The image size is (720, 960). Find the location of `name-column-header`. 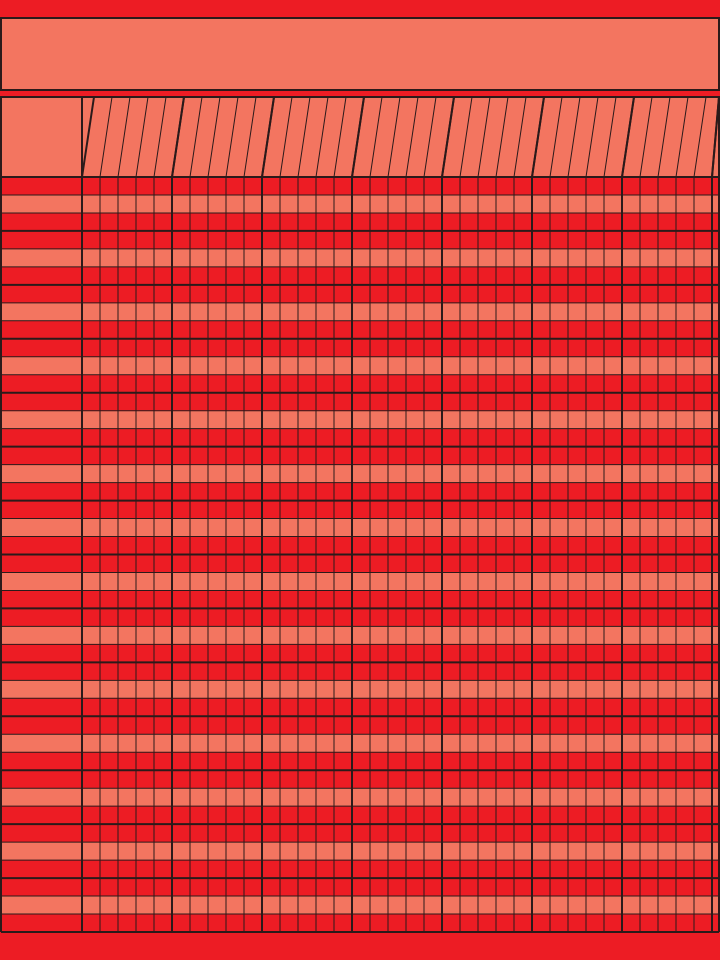

name-column-header is located at coordinates (41, 137).